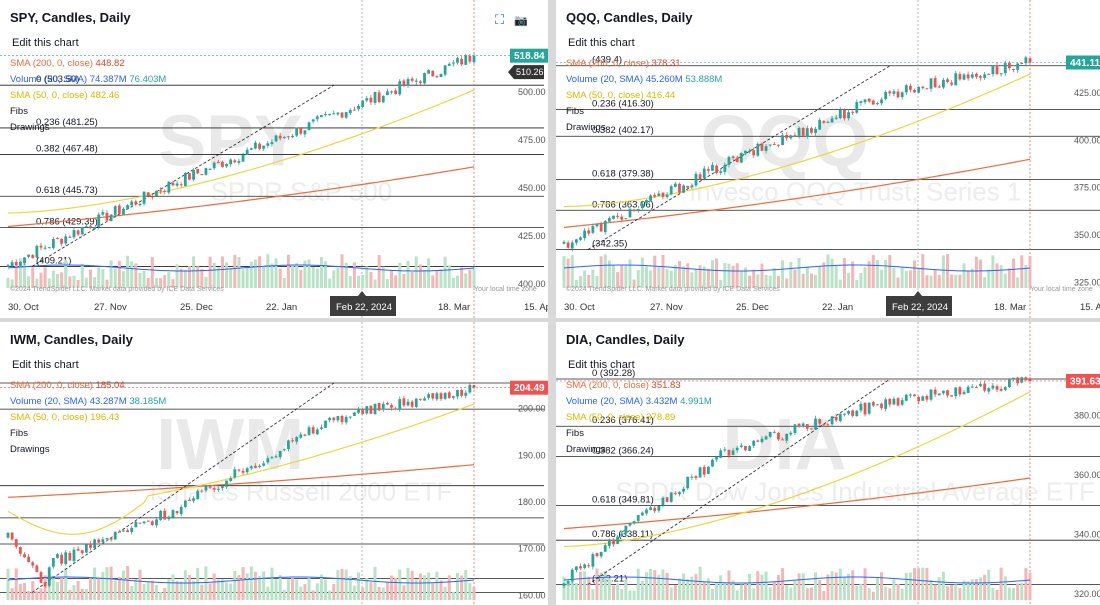 The image size is (1100, 605). What do you see at coordinates (88, 450) in the screenshot?
I see `legend-drawings: Drawings` at bounding box center [88, 450].